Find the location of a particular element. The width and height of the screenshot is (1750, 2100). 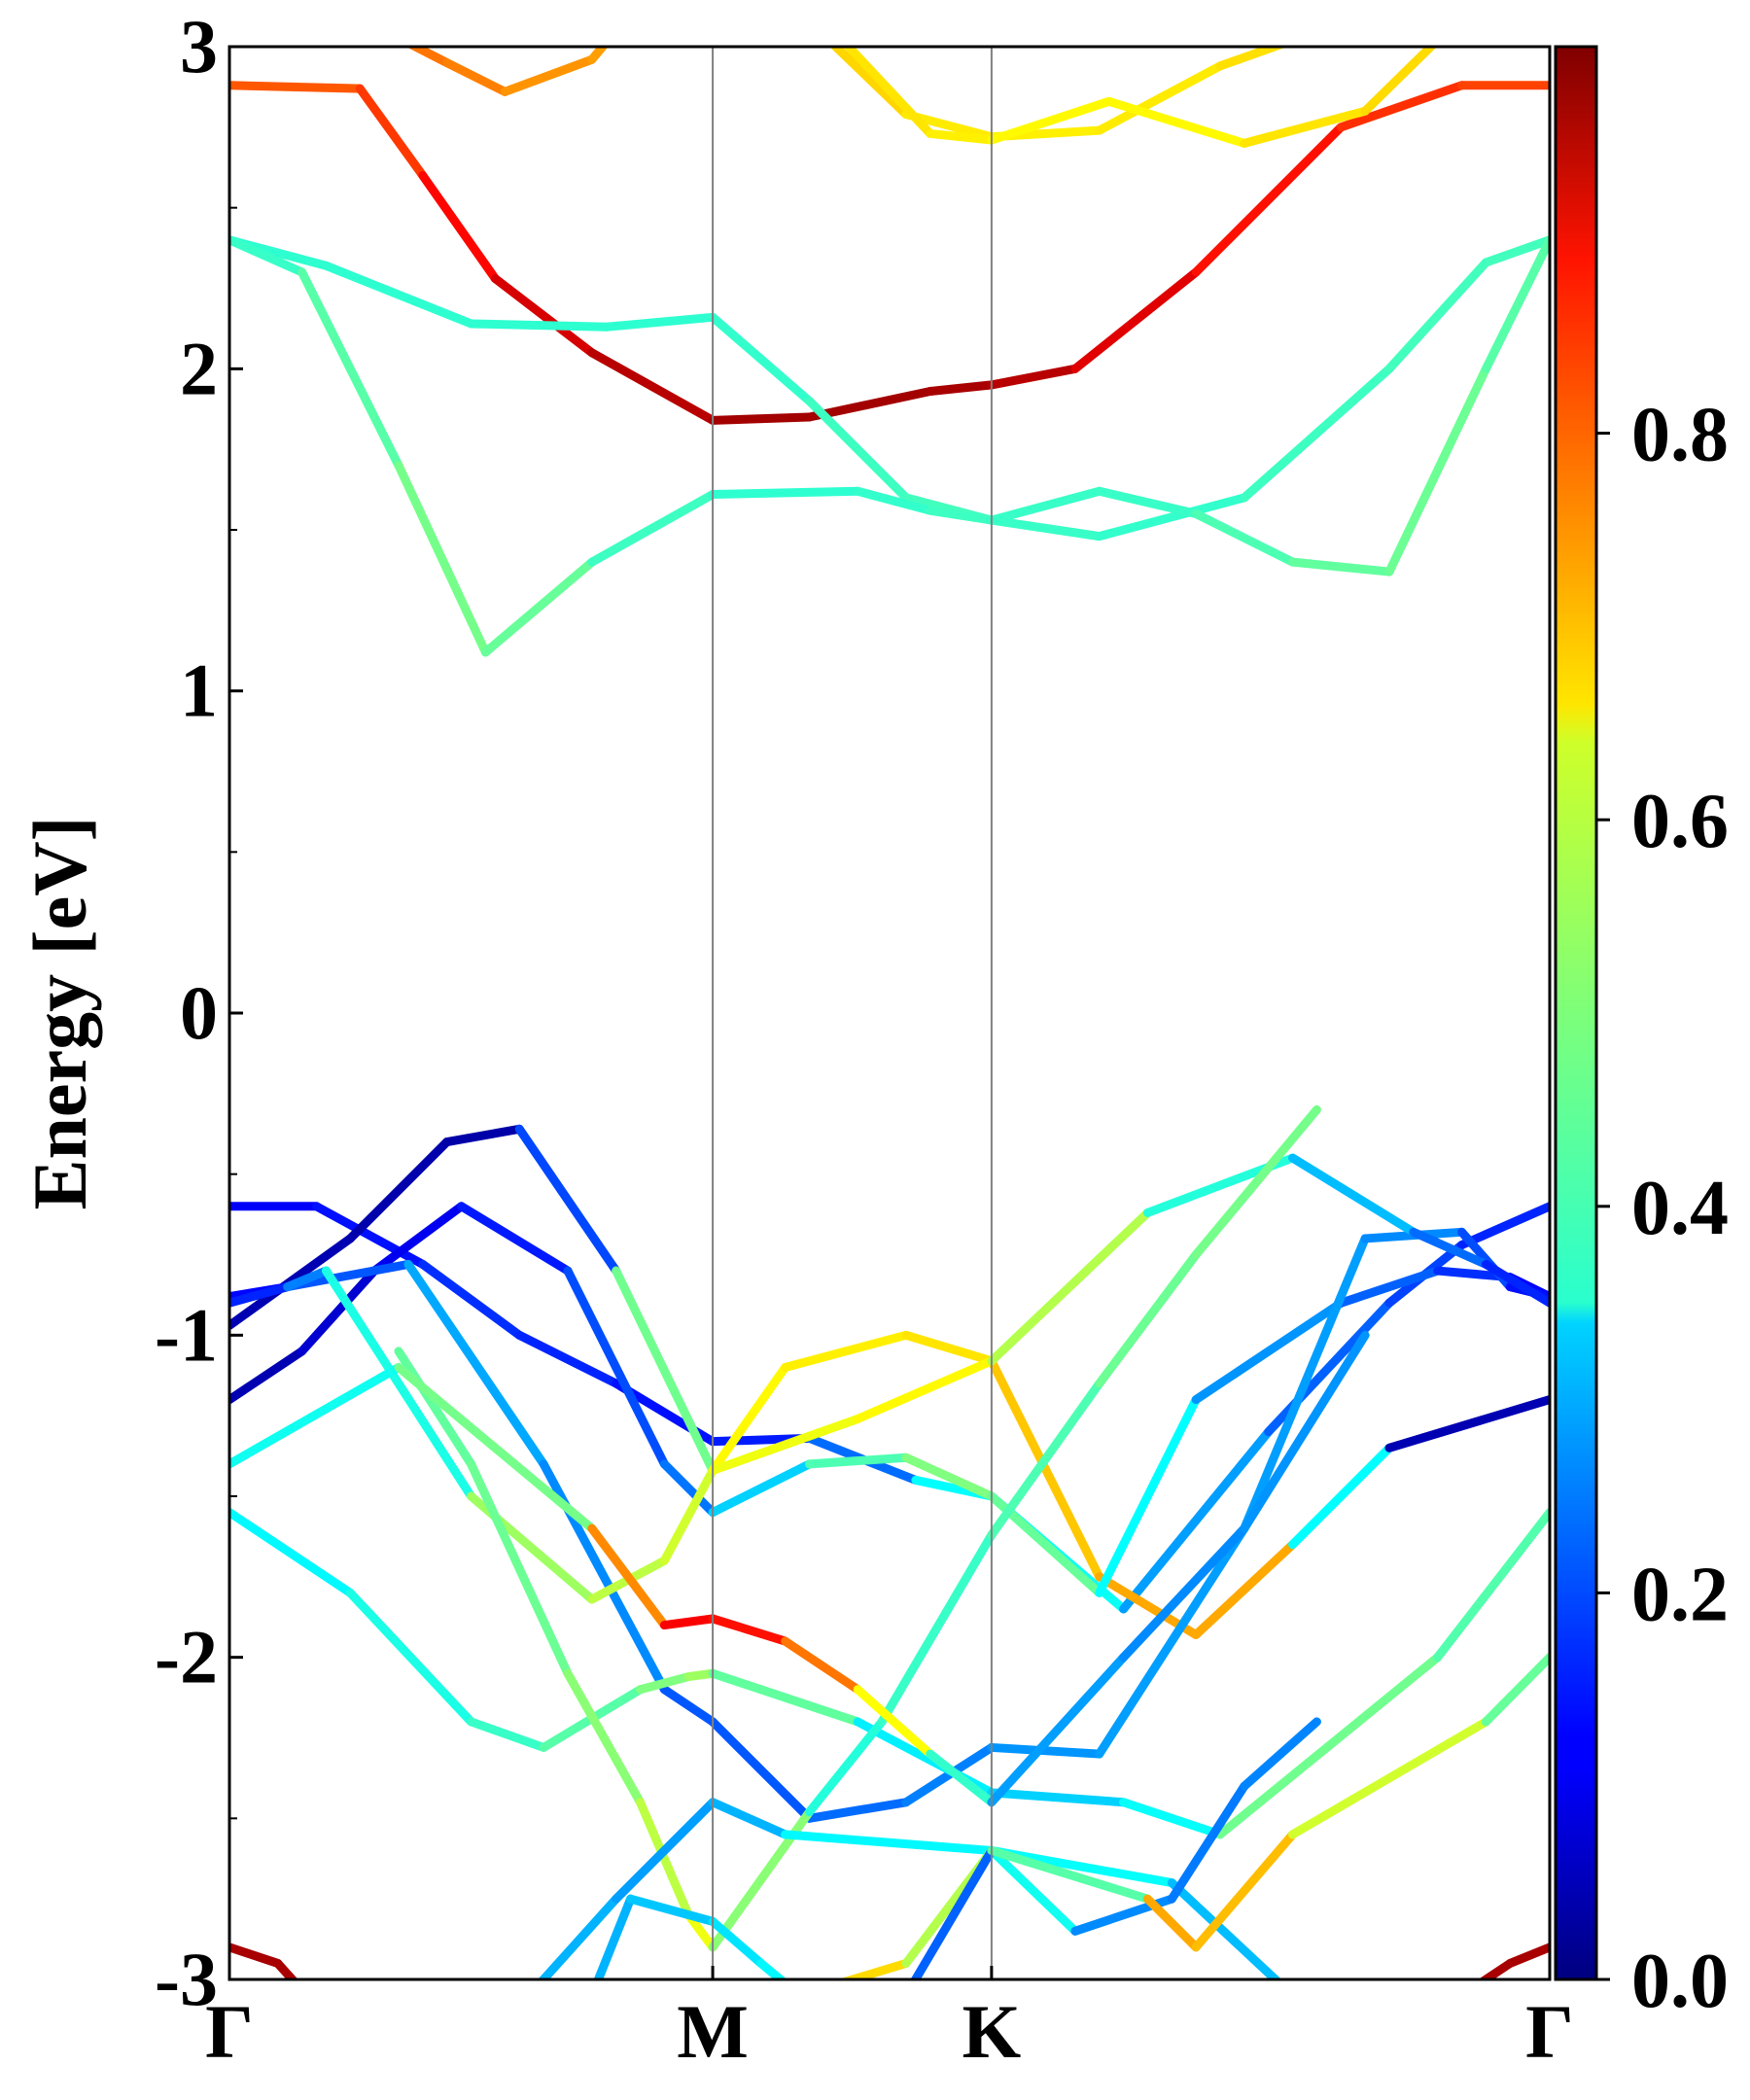

kpoint-label: K is located at coordinates (992, 2031).